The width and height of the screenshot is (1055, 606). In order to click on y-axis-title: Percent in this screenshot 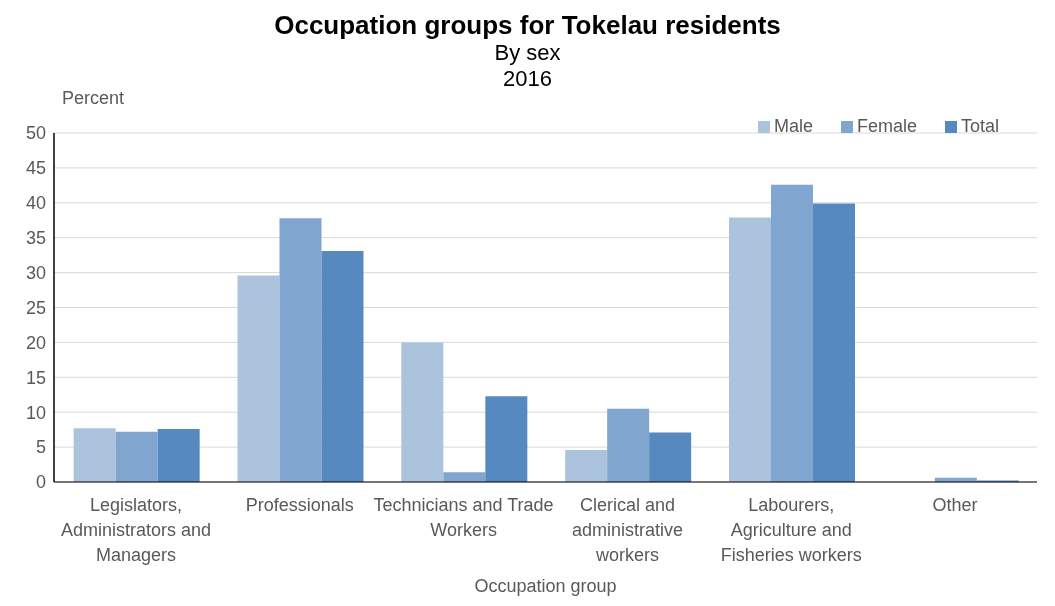, I will do `click(93, 98)`.